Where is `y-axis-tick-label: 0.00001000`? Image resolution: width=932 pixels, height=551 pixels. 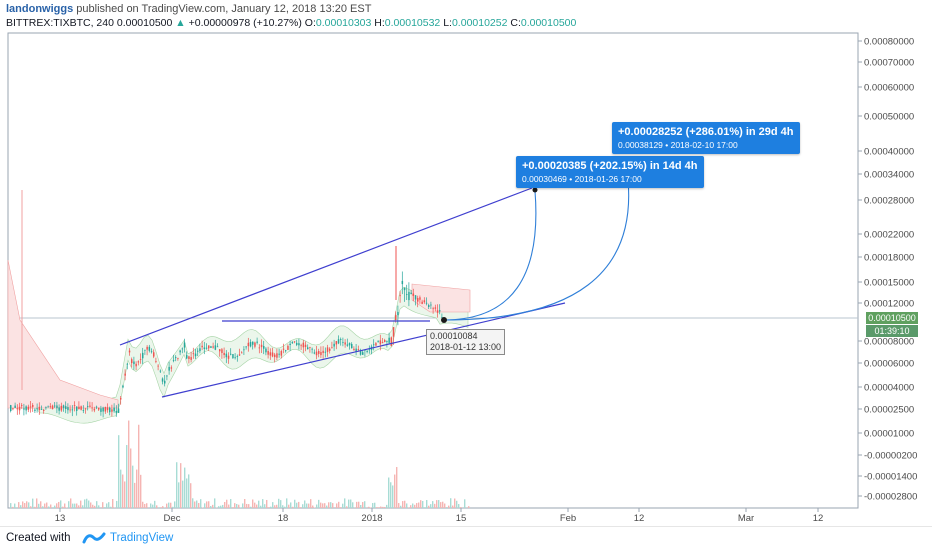 y-axis-tick-label: 0.00001000 is located at coordinates (889, 434).